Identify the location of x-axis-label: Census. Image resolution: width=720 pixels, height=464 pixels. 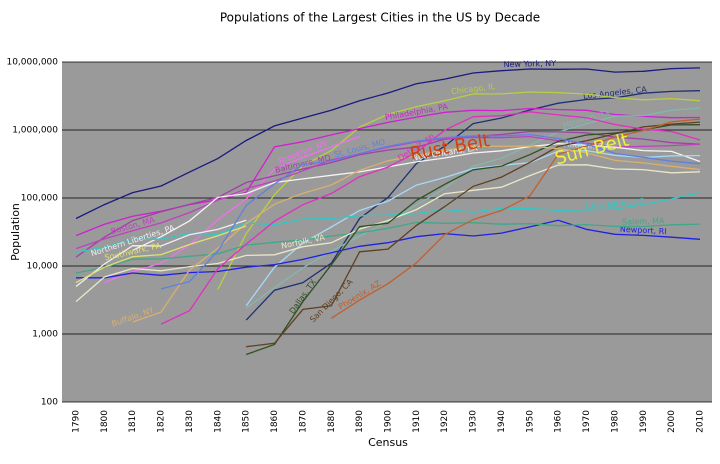
(388, 442).